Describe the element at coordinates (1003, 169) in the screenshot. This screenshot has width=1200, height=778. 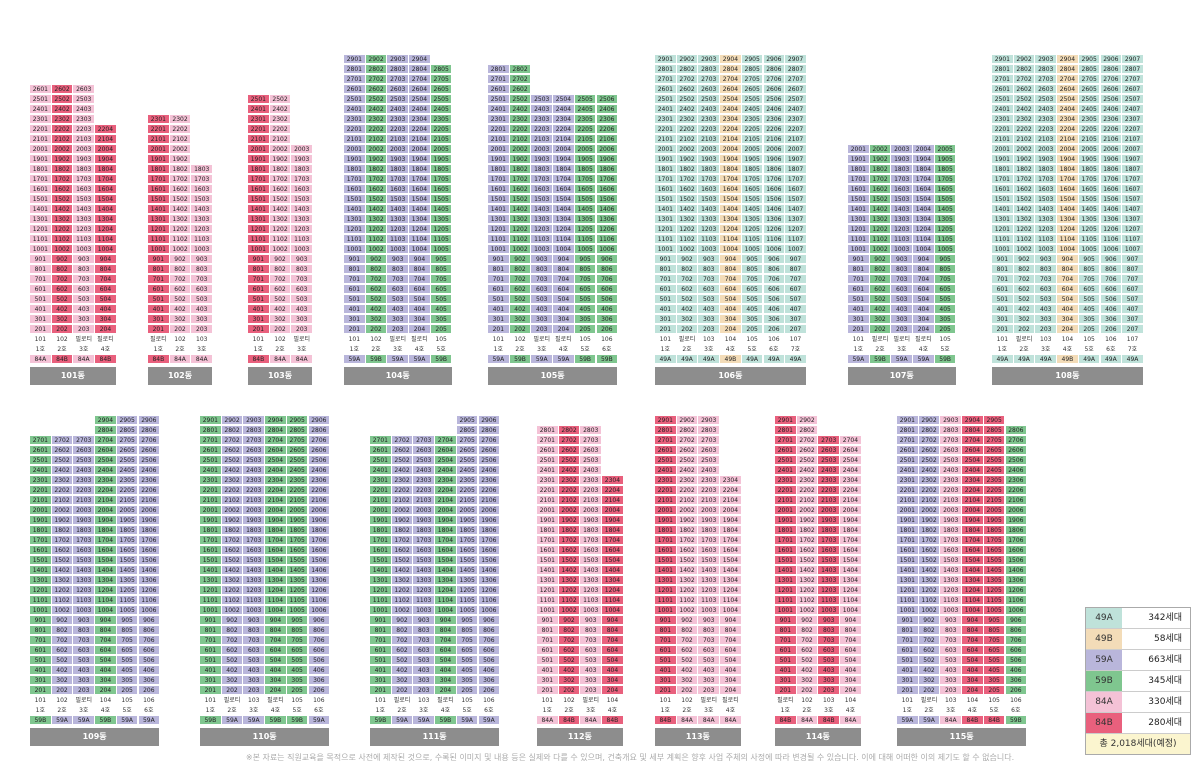
I see `unit-cell: 1801` at that location.